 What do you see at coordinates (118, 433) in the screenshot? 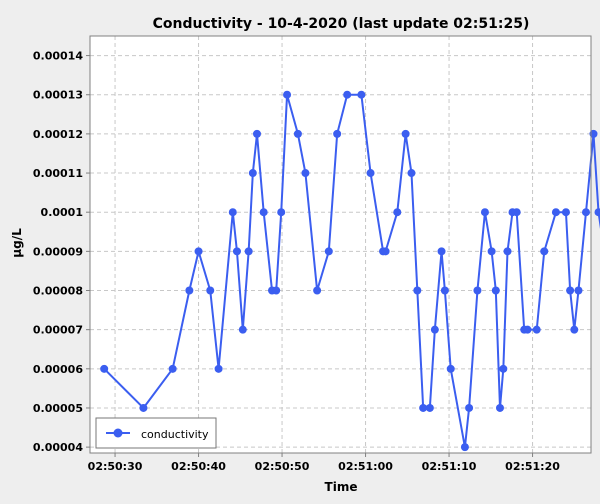
I see `legend-swatch-marker` at bounding box center [118, 433].